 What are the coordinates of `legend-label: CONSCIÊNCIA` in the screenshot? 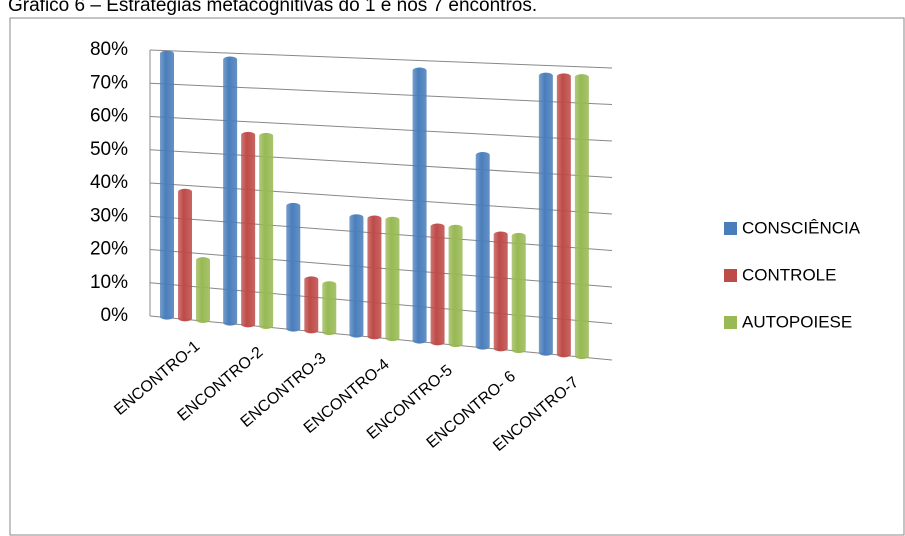 It's located at (801, 227).